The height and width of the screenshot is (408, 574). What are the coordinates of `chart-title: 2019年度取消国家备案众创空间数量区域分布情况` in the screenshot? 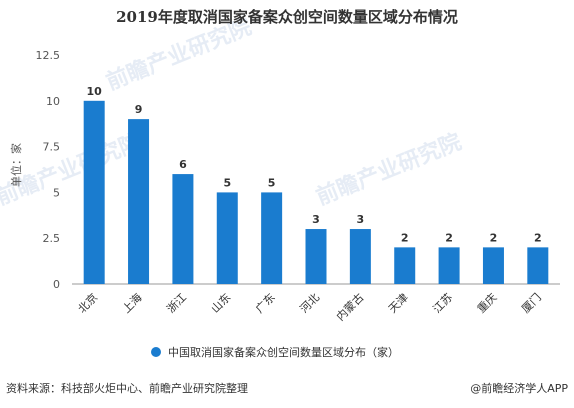 It's located at (287, 17).